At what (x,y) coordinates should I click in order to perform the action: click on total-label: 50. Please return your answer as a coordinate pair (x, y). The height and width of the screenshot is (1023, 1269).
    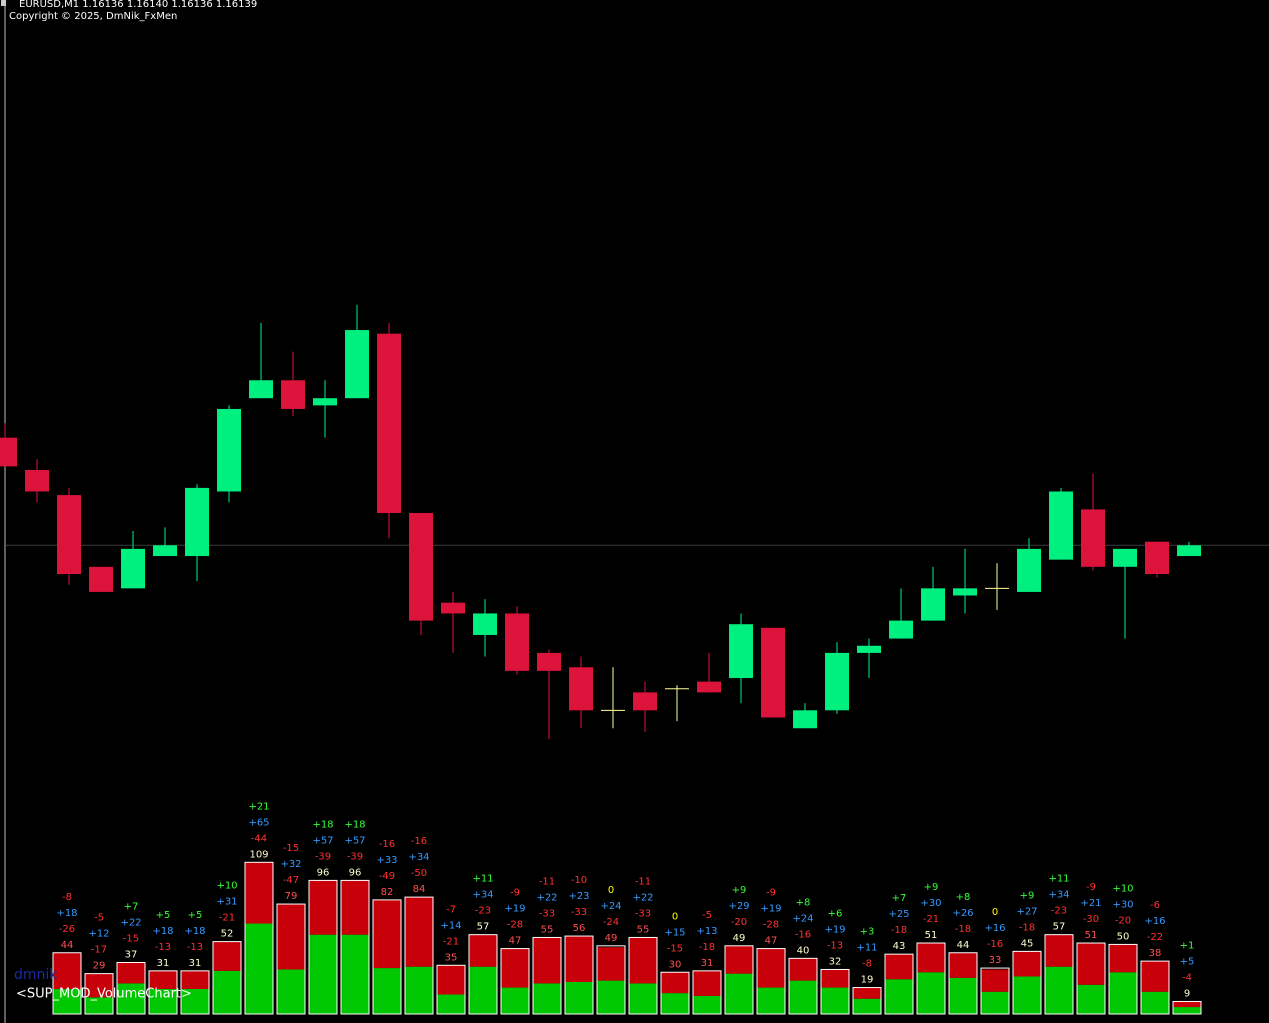
    Looking at the image, I should click on (1123, 936).